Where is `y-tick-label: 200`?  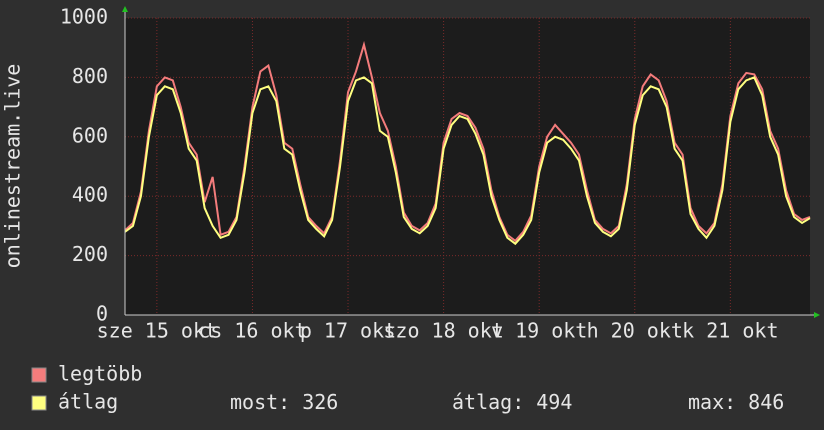 y-tick-label: 200 is located at coordinates (90, 254).